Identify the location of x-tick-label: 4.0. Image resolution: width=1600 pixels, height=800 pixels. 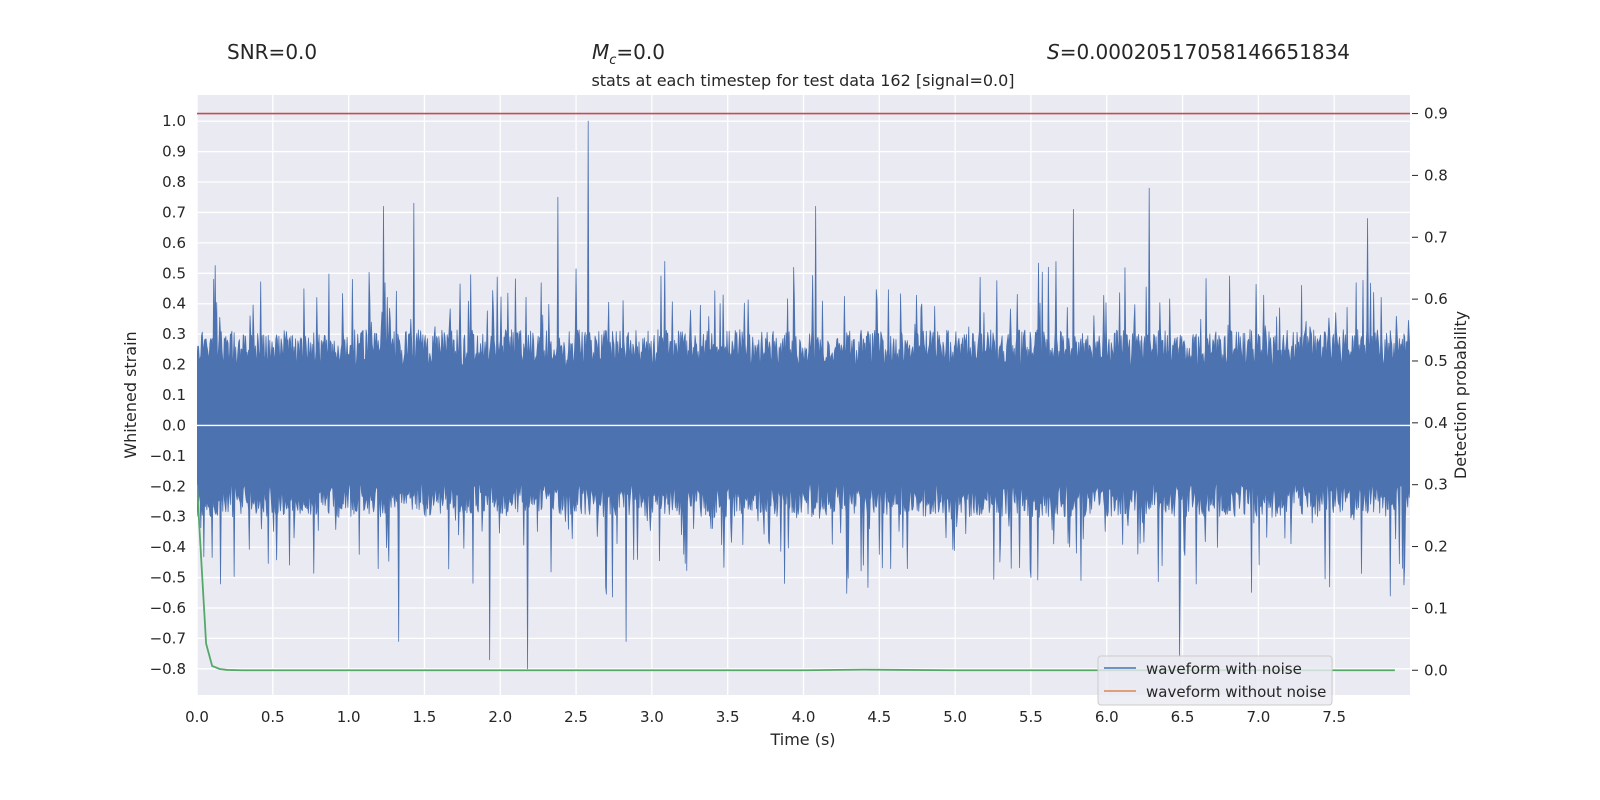
(804, 717).